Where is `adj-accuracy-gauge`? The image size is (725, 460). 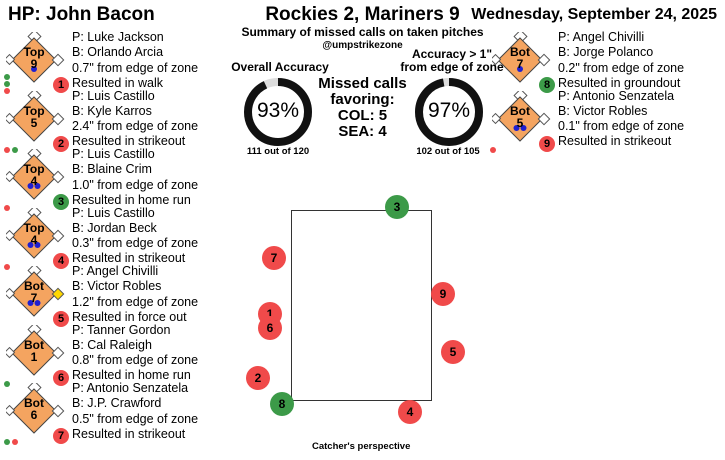
adj-accuracy-gauge is located at coordinates (449, 112).